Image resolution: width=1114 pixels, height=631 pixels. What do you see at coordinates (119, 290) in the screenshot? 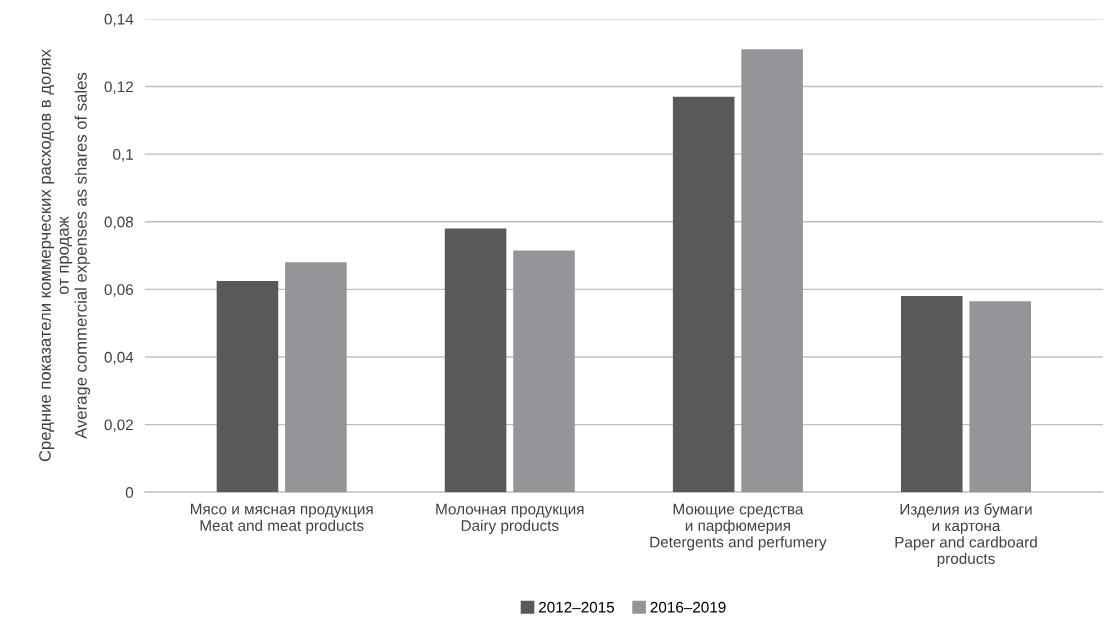
I see `y-tick-label: 0,06` at bounding box center [119, 290].